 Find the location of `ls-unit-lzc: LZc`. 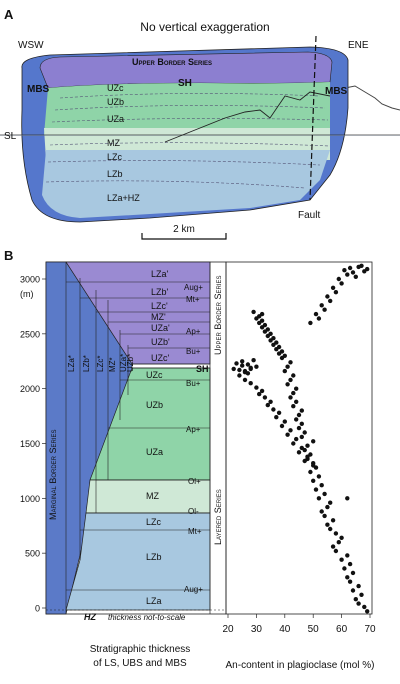

ls-unit-lzc: LZc is located at coordinates (154, 522).